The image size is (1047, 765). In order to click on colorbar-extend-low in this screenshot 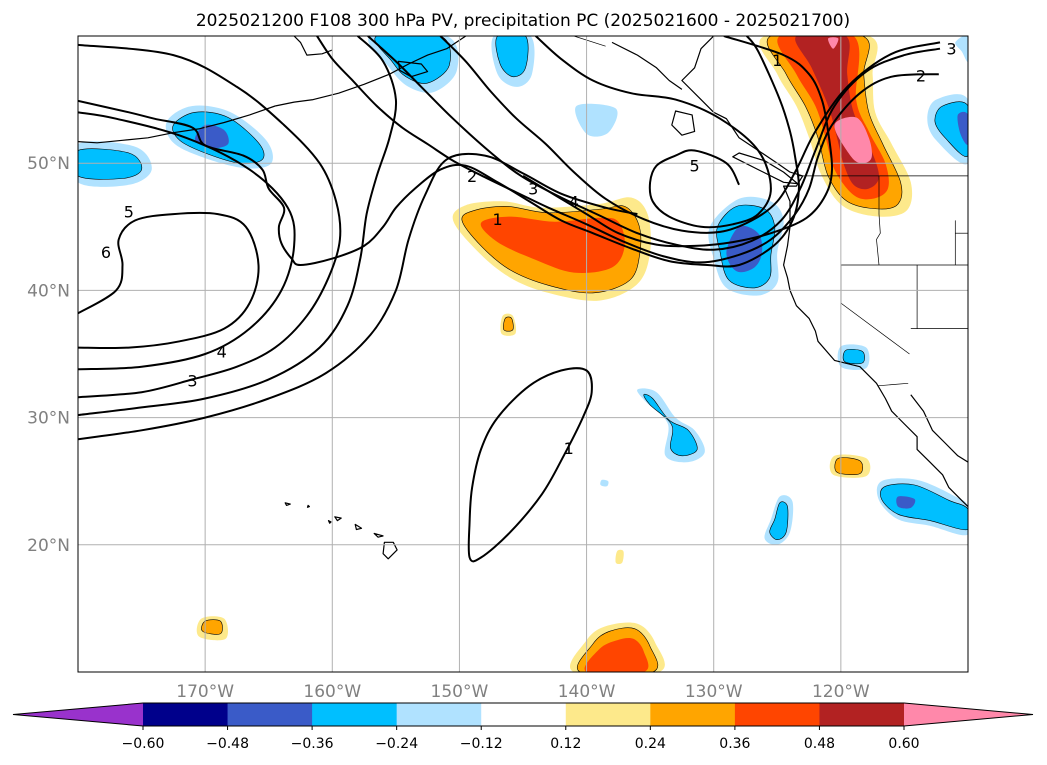, I will do `click(78, 714)`.